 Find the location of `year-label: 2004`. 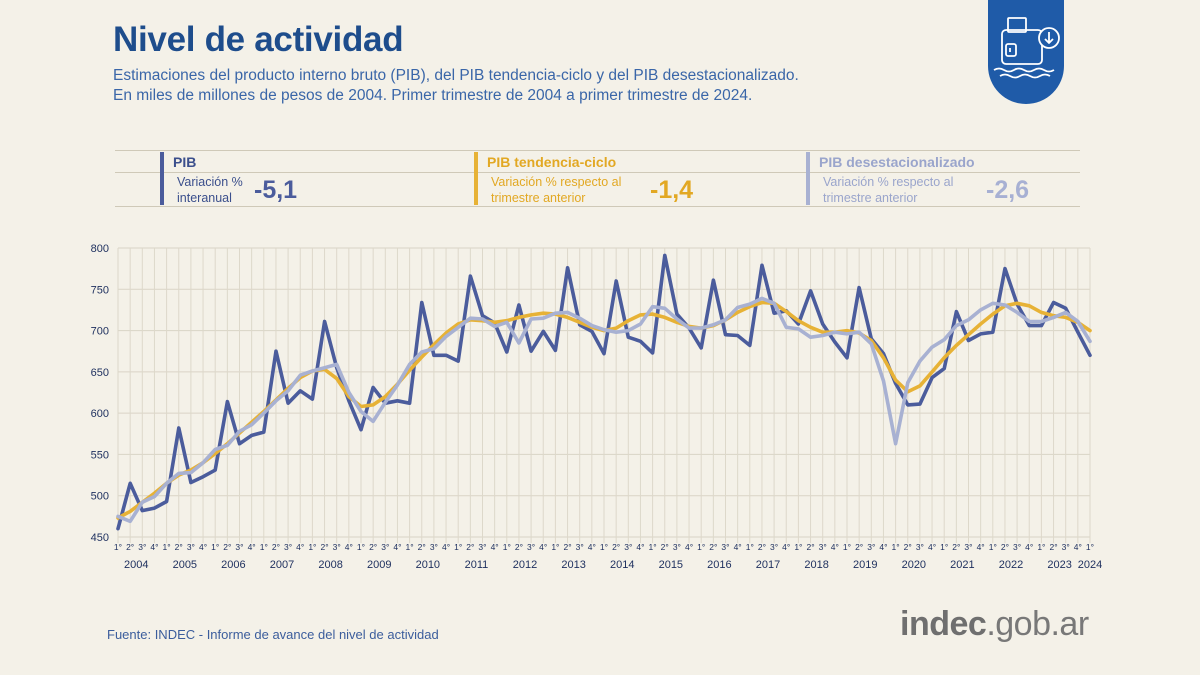

year-label: 2004 is located at coordinates (136, 565).